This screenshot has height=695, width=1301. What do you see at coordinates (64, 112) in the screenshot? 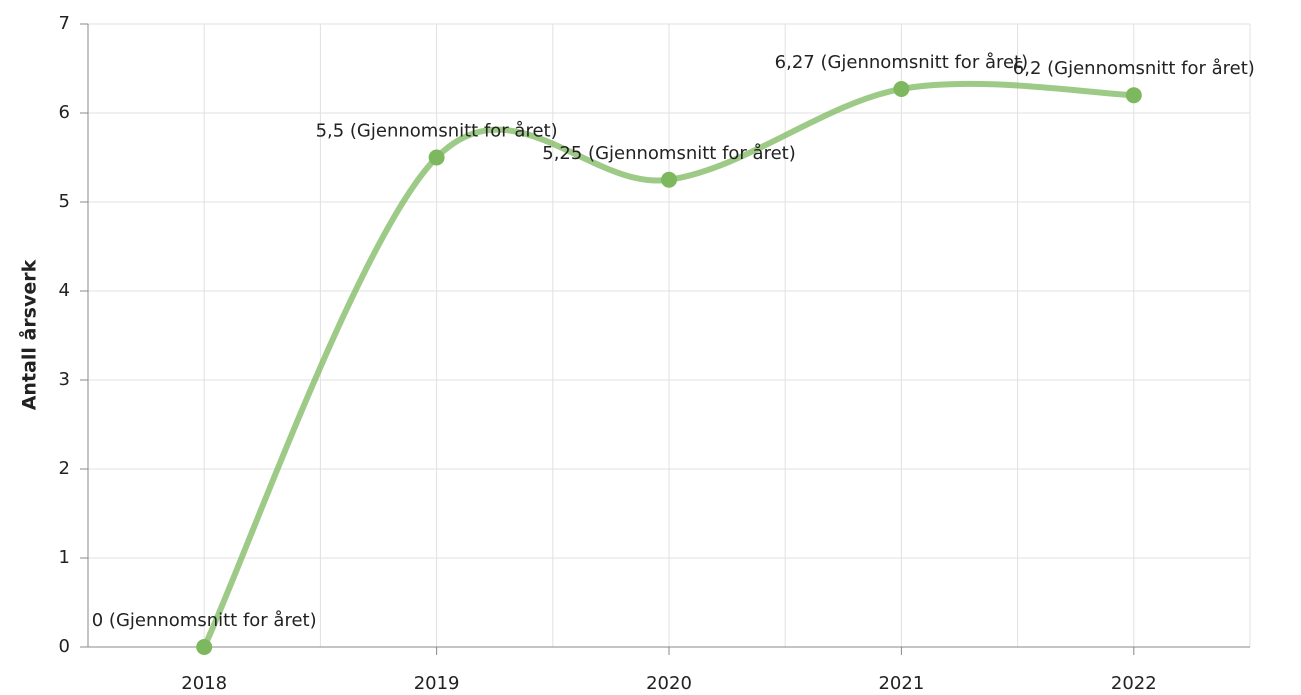
I see `y-tick-label: 6` at bounding box center [64, 112].